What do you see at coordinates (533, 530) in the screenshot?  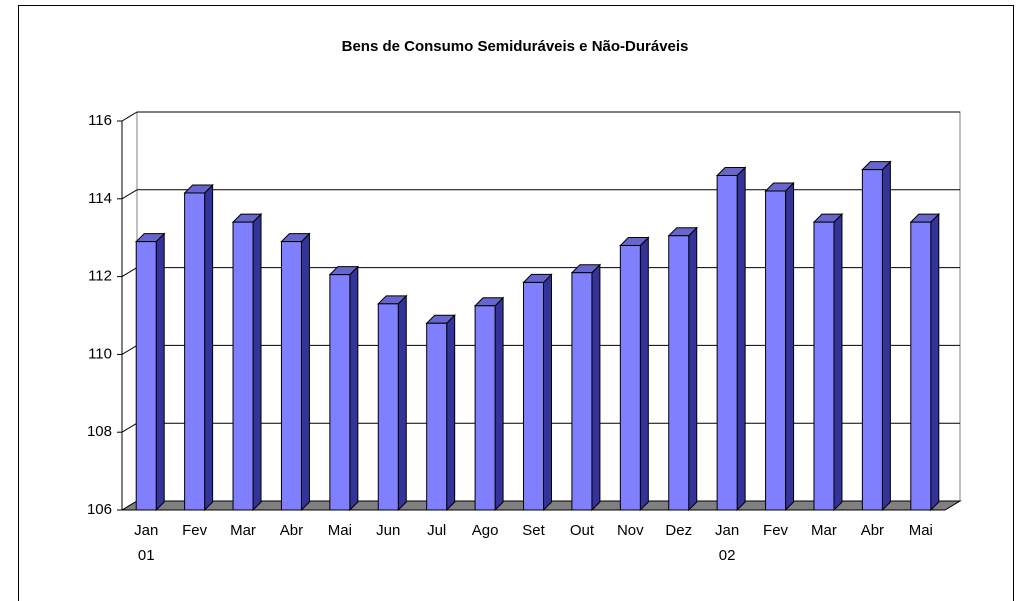 I see `x-tick-label: Set` at bounding box center [533, 530].